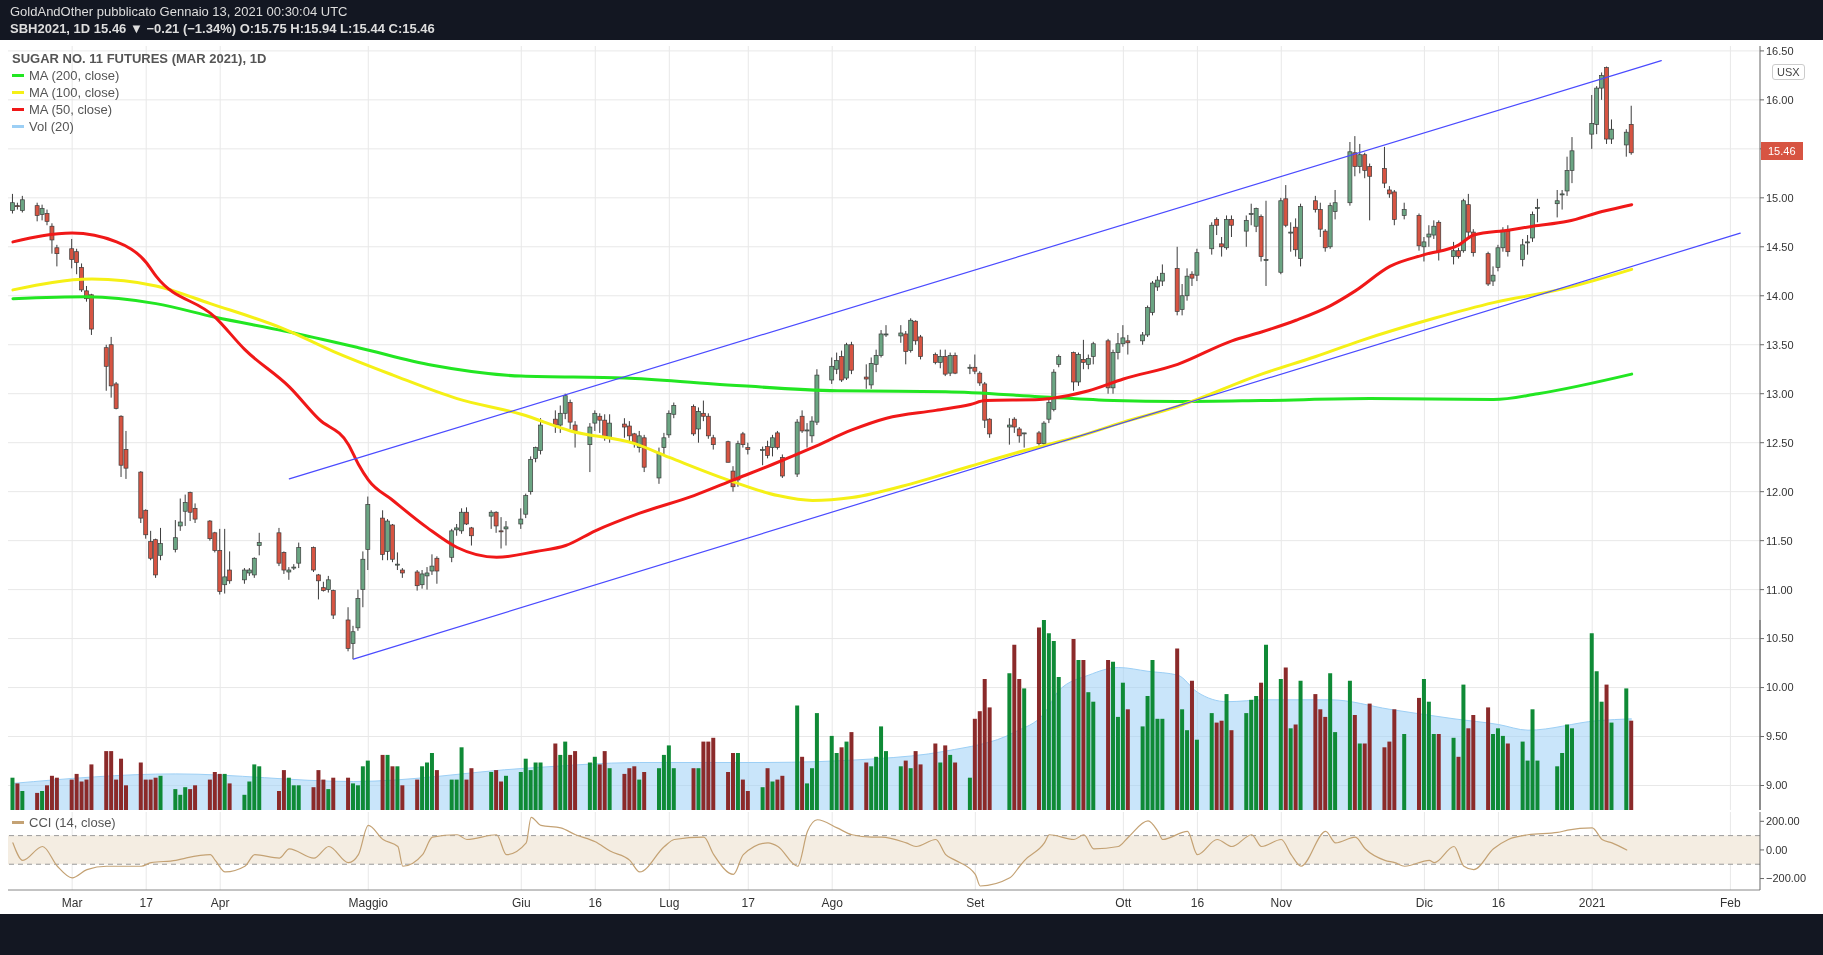  What do you see at coordinates (1780, 99) in the screenshot?
I see `y-tick-label: 16.00` at bounding box center [1780, 99].